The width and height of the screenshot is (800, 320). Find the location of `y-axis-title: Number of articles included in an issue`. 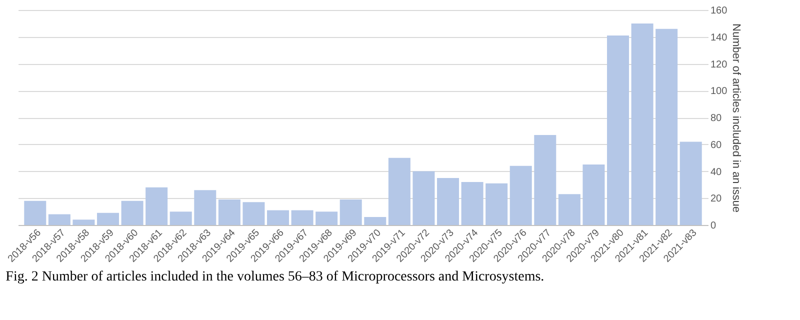

y-axis-title: Number of articles included in an issue is located at coordinates (736, 118).